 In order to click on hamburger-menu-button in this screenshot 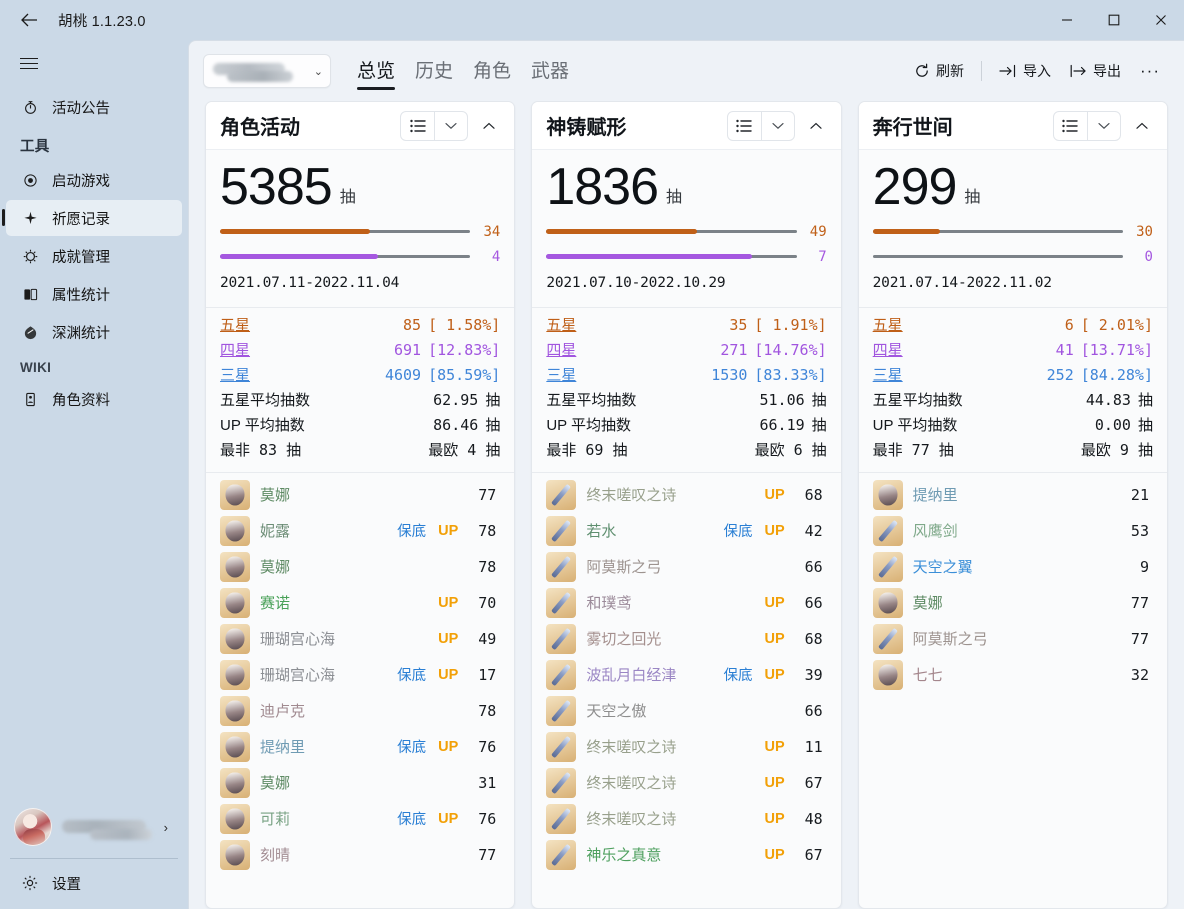, I will do `click(29, 63)`.